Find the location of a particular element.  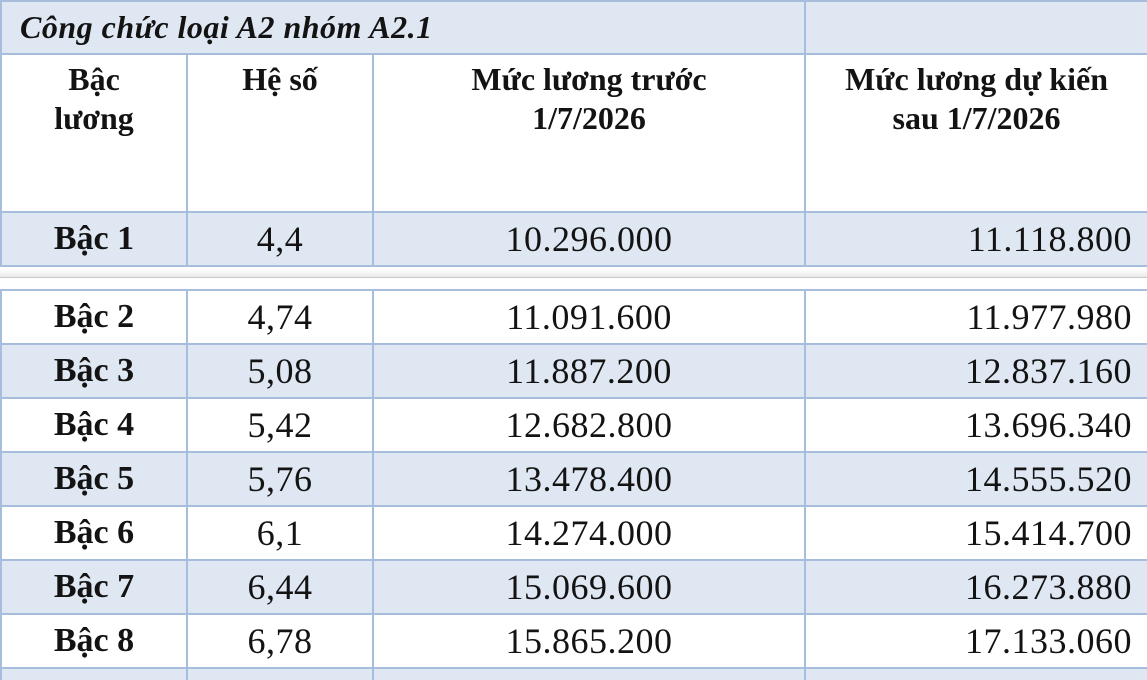

col-header-level-label: Bậc lương is located at coordinates (94, 99).